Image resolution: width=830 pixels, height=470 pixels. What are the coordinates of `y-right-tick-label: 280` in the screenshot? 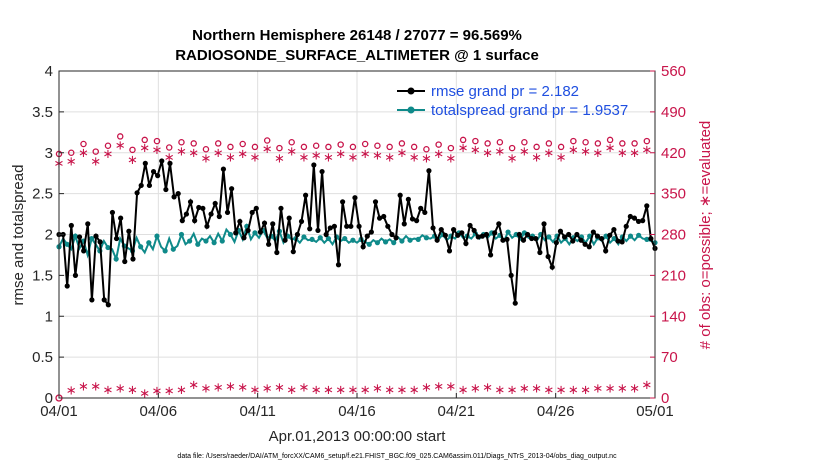 It's located at (673, 235).